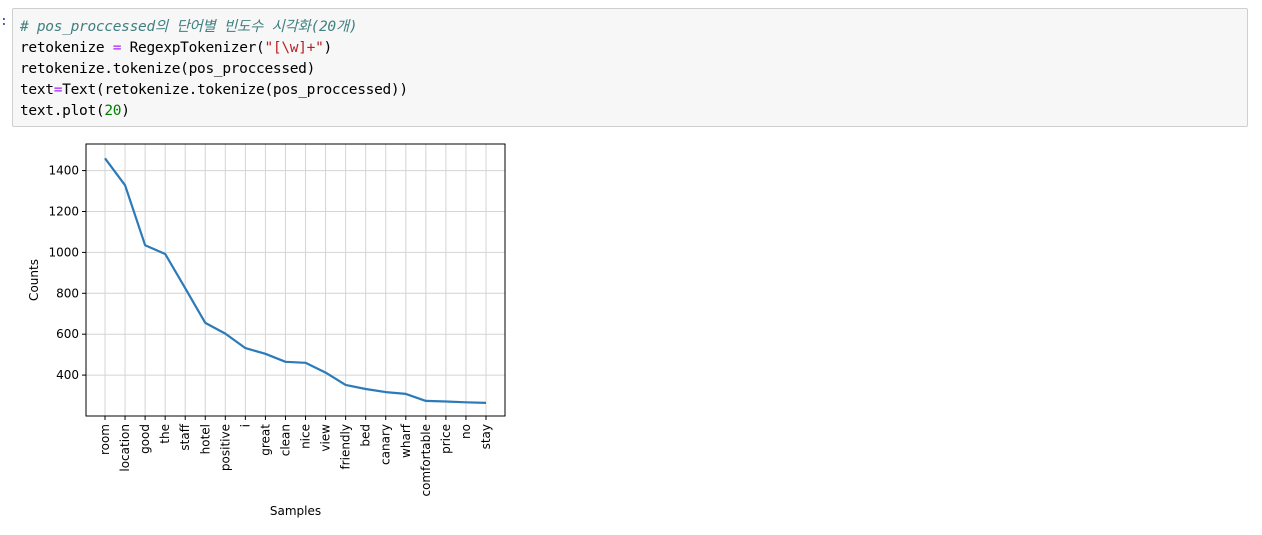 This screenshot has width=1262, height=535. What do you see at coordinates (105, 439) in the screenshot?
I see `x-tick-label: room` at bounding box center [105, 439].